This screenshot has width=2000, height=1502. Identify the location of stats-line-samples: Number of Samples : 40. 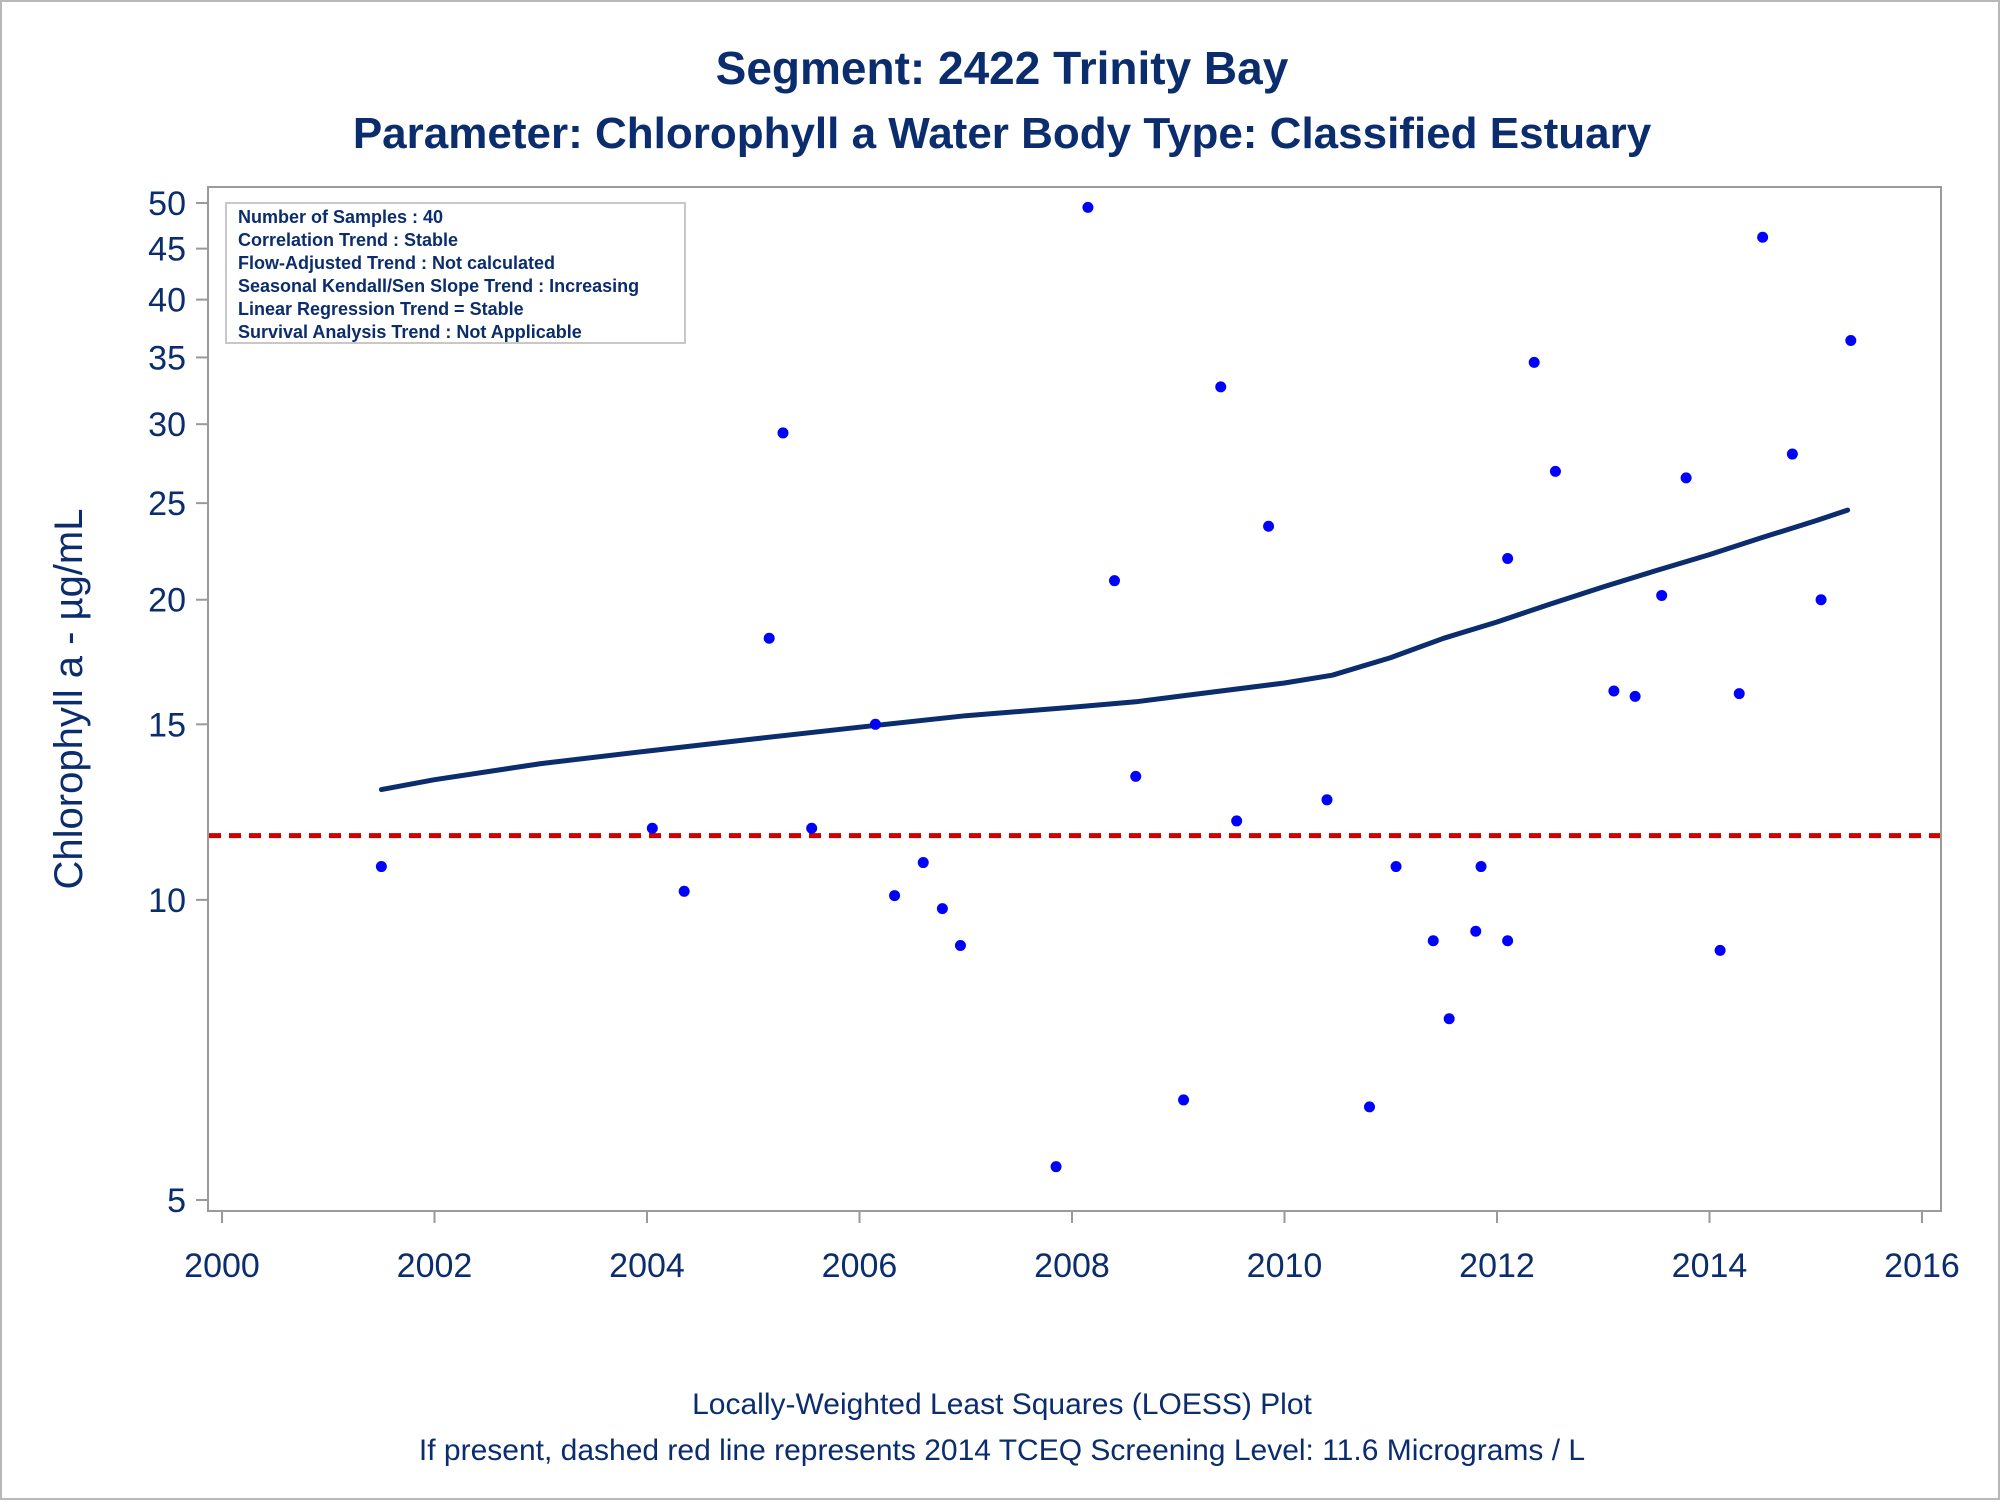
(340, 217).